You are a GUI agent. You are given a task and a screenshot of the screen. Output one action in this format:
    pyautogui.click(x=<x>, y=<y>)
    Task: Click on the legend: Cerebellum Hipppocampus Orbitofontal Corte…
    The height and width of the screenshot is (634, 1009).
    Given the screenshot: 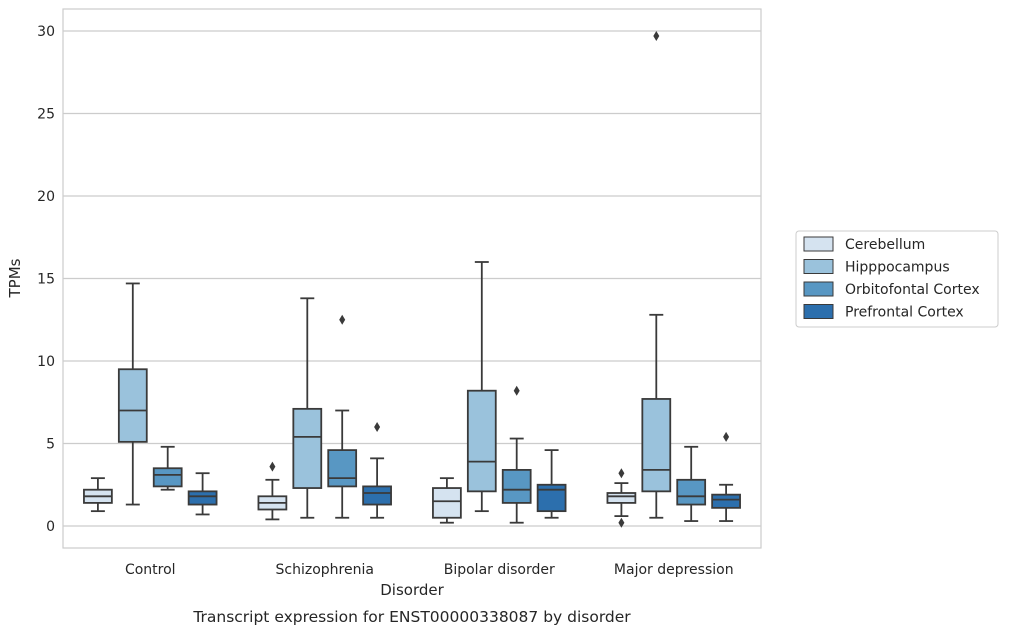 What is the action you would take?
    pyautogui.click(x=897, y=279)
    